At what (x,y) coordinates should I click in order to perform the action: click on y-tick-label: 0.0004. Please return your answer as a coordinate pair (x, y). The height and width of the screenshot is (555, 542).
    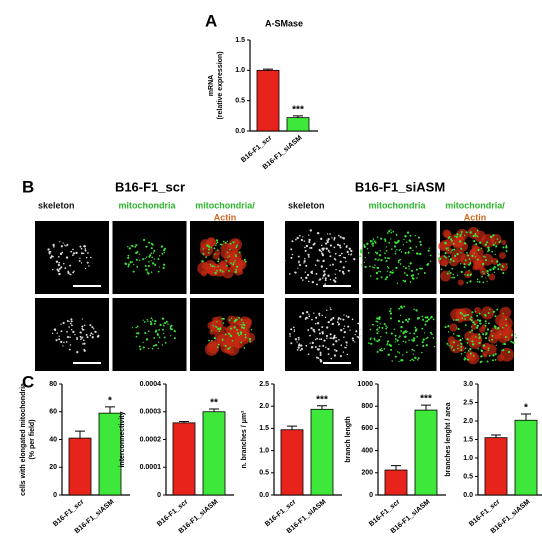
    Looking at the image, I should click on (151, 384).